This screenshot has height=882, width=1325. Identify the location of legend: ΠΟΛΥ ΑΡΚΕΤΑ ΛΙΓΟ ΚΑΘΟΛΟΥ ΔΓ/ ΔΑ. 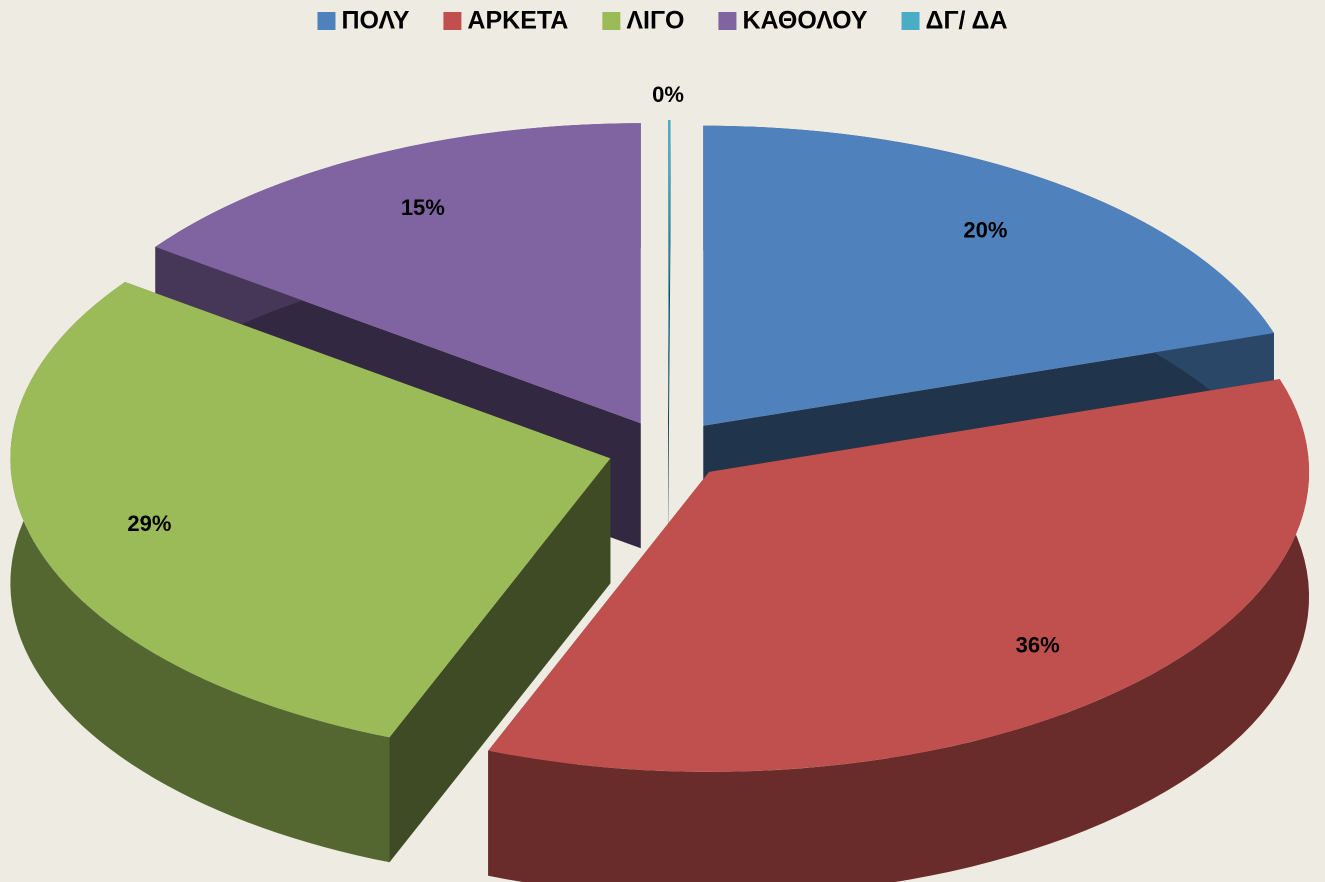
(662, 21).